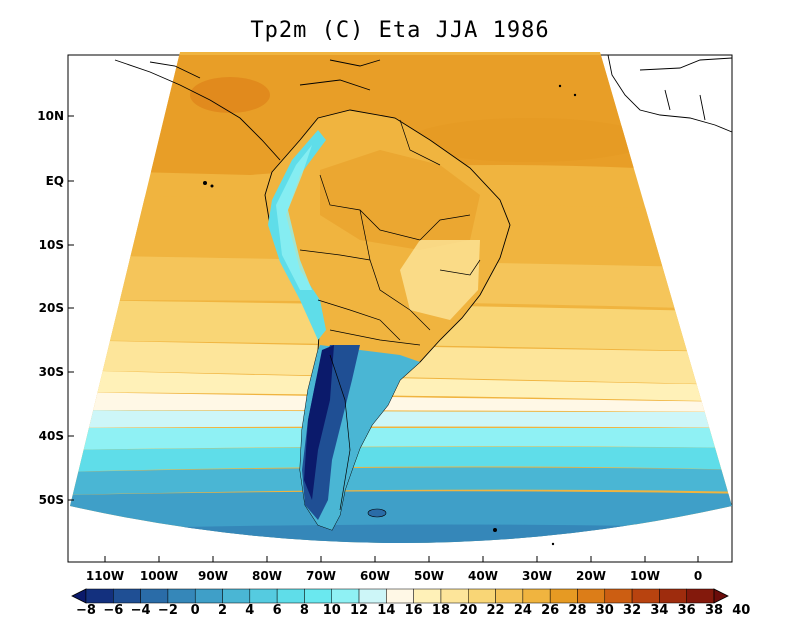 This screenshot has height=618, width=800. What do you see at coordinates (51, 245) in the screenshot?
I see `lat-label-10s: 10S` at bounding box center [51, 245].